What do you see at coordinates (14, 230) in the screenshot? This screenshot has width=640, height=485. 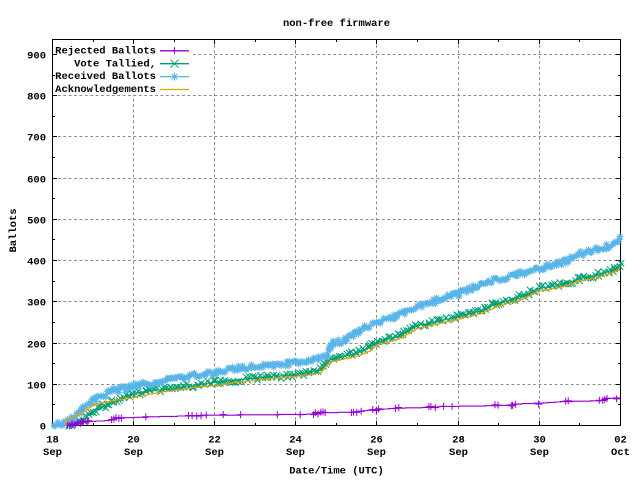 I see `svg-text: Ballots` at bounding box center [14, 230].